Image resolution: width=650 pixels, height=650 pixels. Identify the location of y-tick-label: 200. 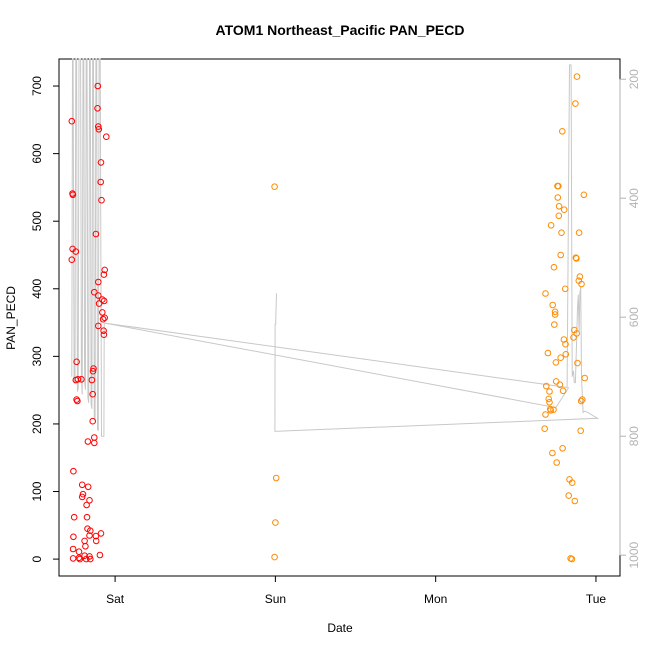
(37, 424).